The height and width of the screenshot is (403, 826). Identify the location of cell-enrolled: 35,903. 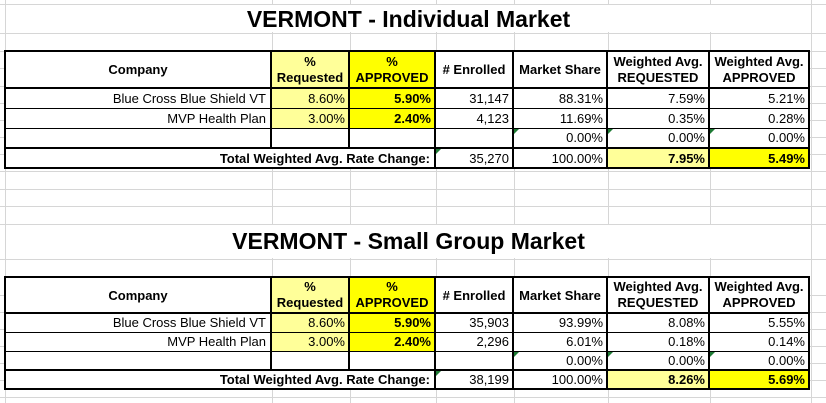
(474, 322).